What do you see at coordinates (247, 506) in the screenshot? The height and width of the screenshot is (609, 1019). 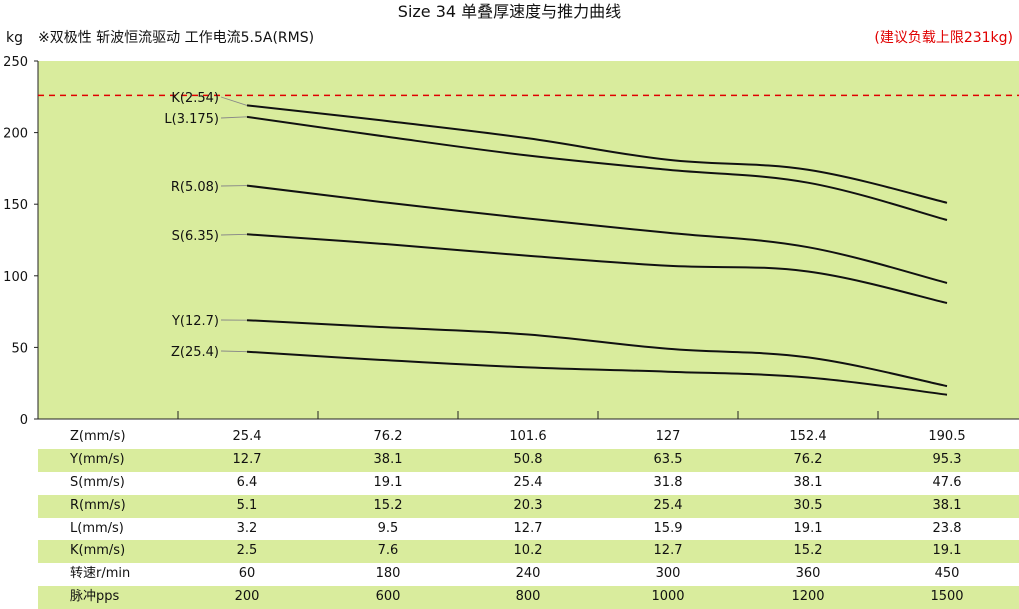 I see `table-cell: 5.1` at bounding box center [247, 506].